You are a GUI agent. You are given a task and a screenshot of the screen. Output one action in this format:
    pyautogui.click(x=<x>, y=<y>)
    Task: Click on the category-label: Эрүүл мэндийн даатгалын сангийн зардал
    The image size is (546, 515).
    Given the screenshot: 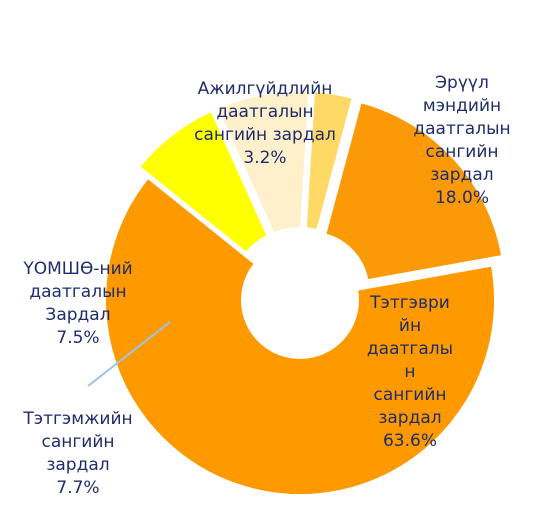 What is the action you would take?
    pyautogui.click(x=462, y=129)
    